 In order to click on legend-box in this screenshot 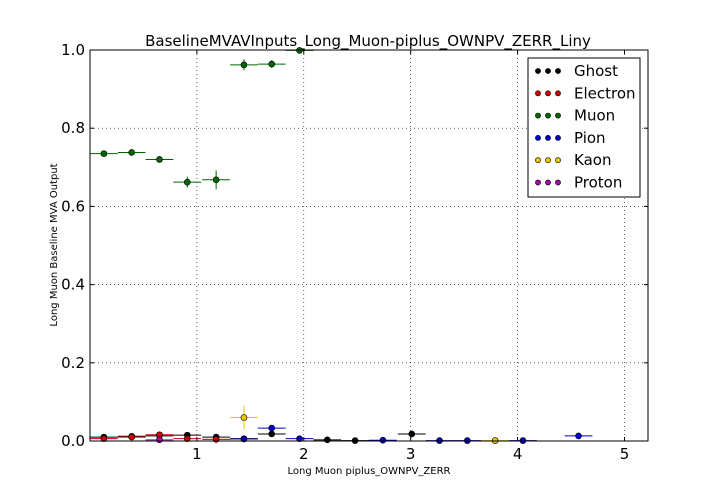, I will do `click(584, 127)`.